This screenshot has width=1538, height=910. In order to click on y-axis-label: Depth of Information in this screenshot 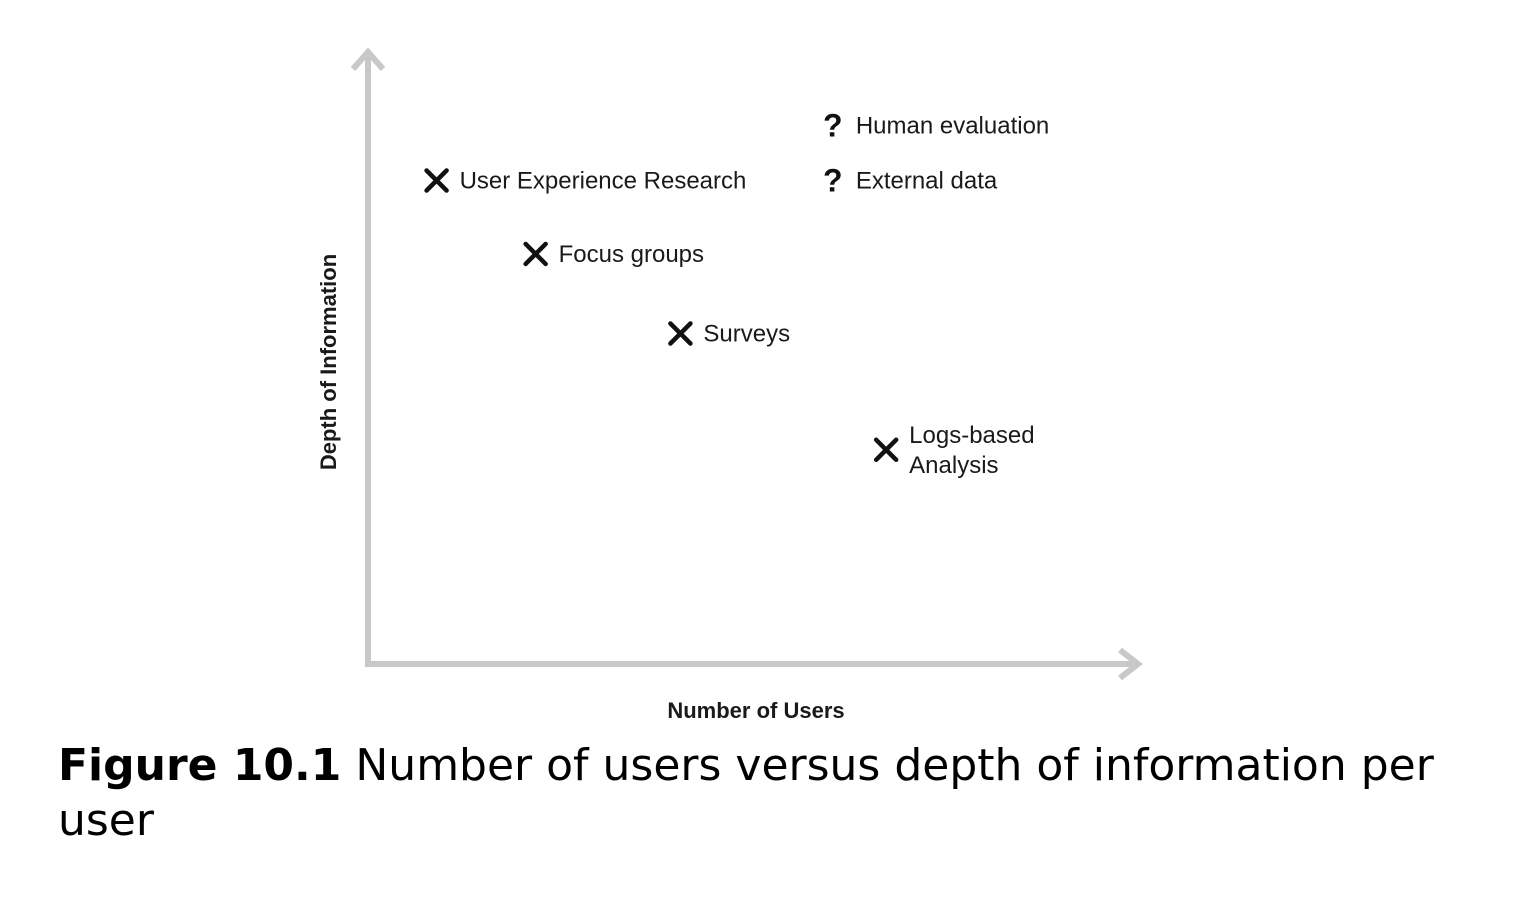, I will do `click(328, 362)`.